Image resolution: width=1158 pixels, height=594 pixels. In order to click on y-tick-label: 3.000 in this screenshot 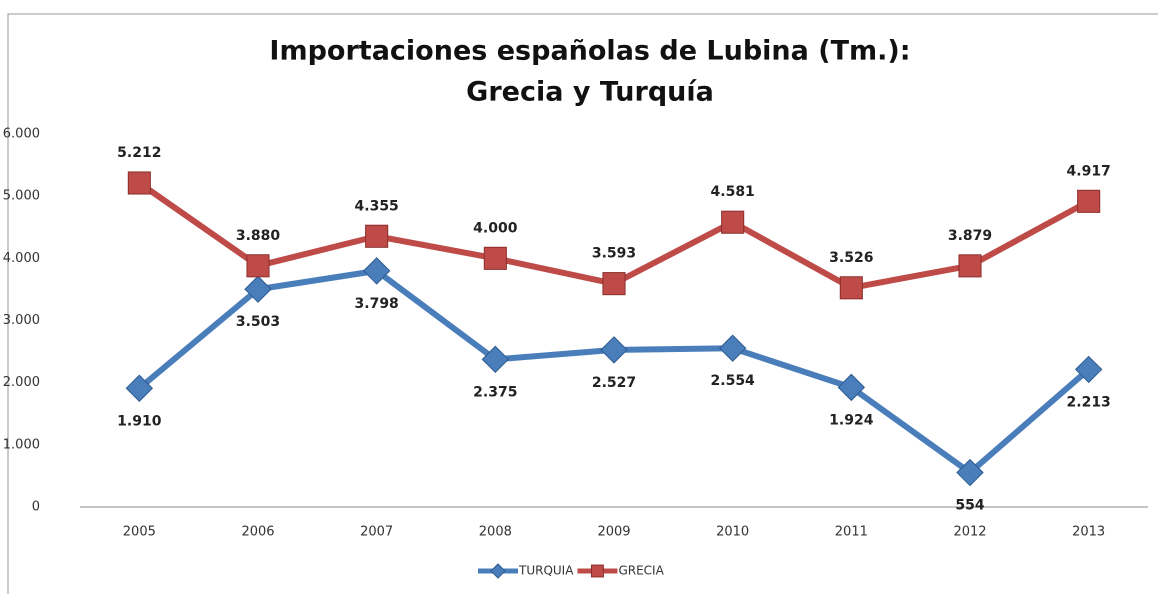, I will do `click(21, 320)`.